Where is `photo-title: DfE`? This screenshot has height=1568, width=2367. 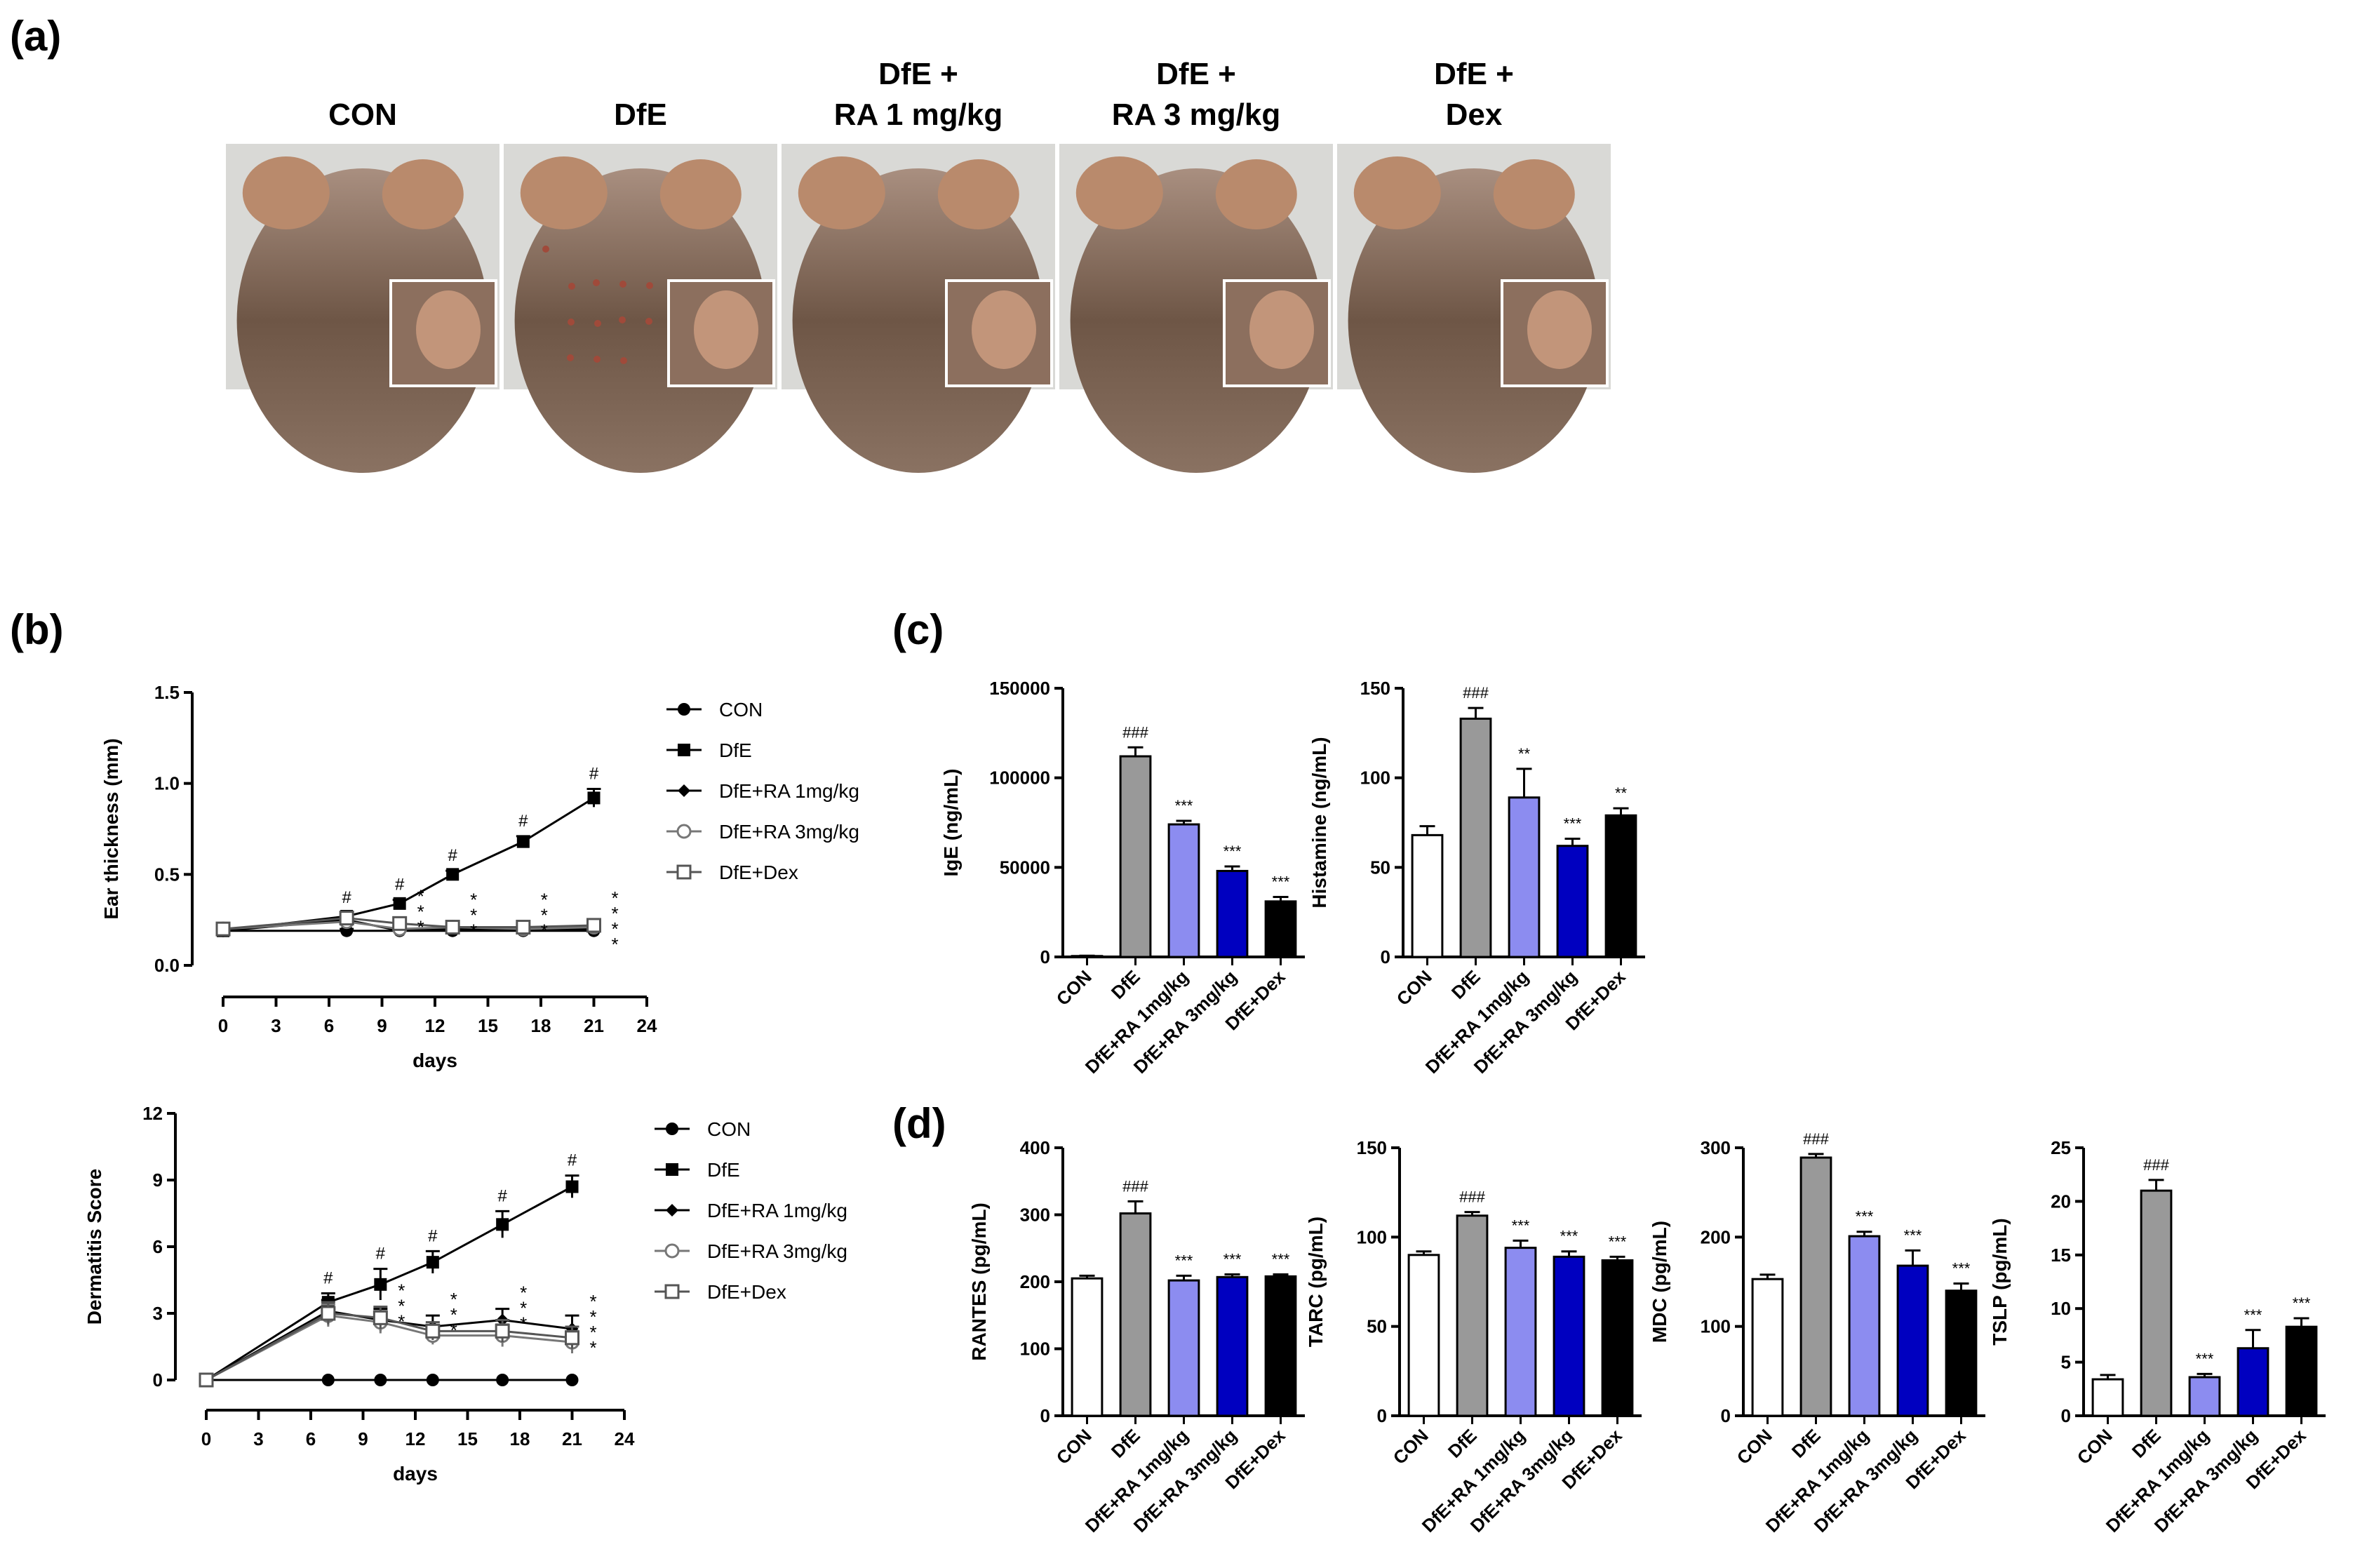
photo-title: DfE is located at coordinates (640, 115).